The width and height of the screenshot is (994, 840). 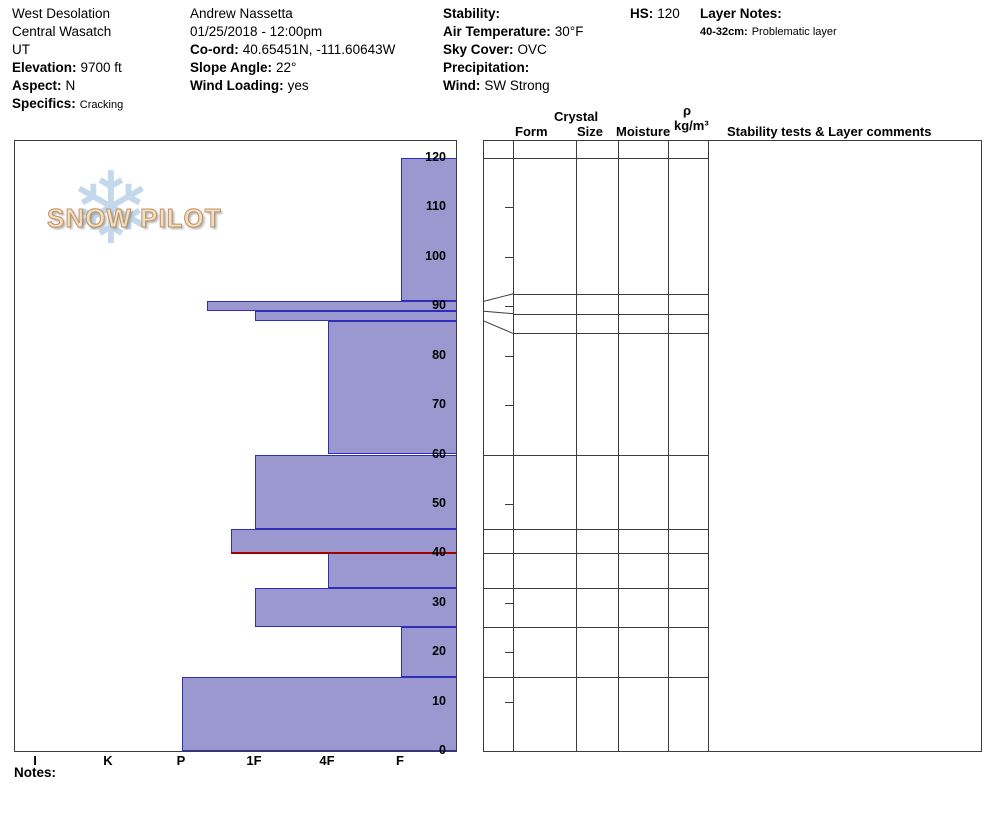 What do you see at coordinates (101, 105) in the screenshot?
I see `specifics-value: Cracking` at bounding box center [101, 105].